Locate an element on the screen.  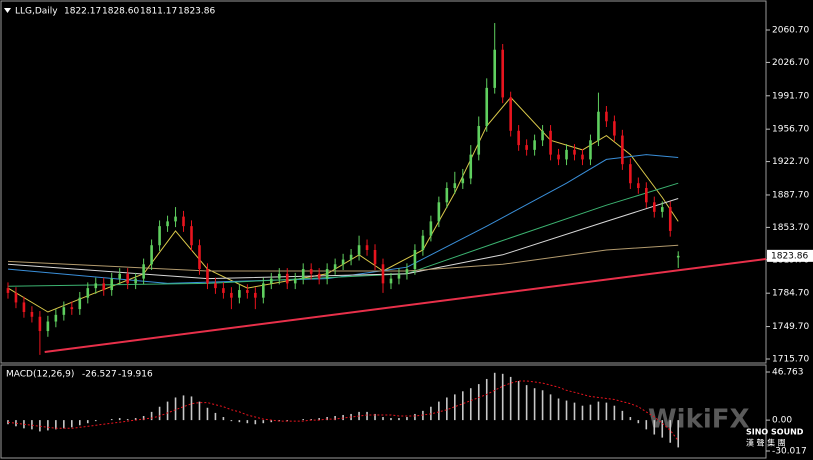
macd-plot is located at coordinates (343, 410).